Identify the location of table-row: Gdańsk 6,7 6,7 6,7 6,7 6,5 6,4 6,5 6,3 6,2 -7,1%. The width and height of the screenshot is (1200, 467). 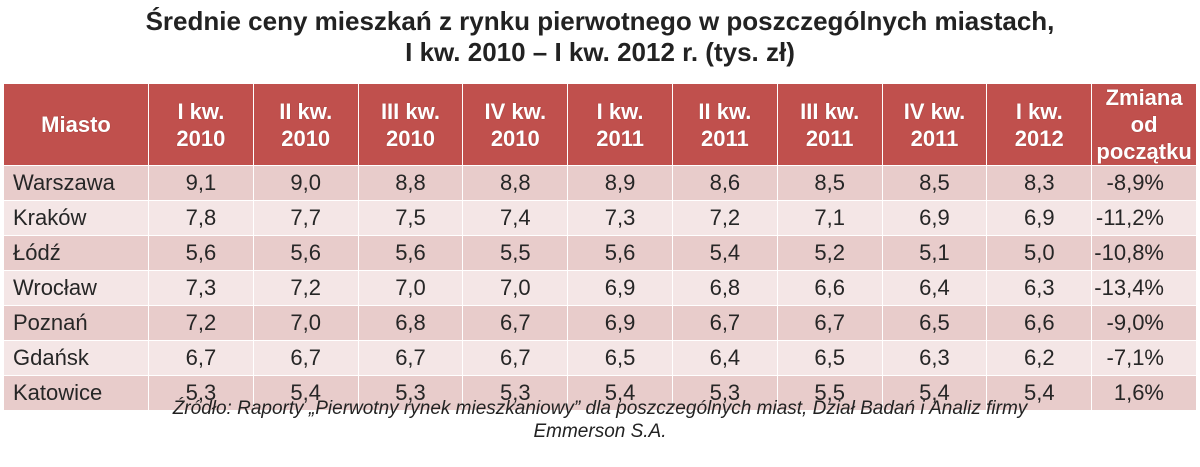
(600, 358).